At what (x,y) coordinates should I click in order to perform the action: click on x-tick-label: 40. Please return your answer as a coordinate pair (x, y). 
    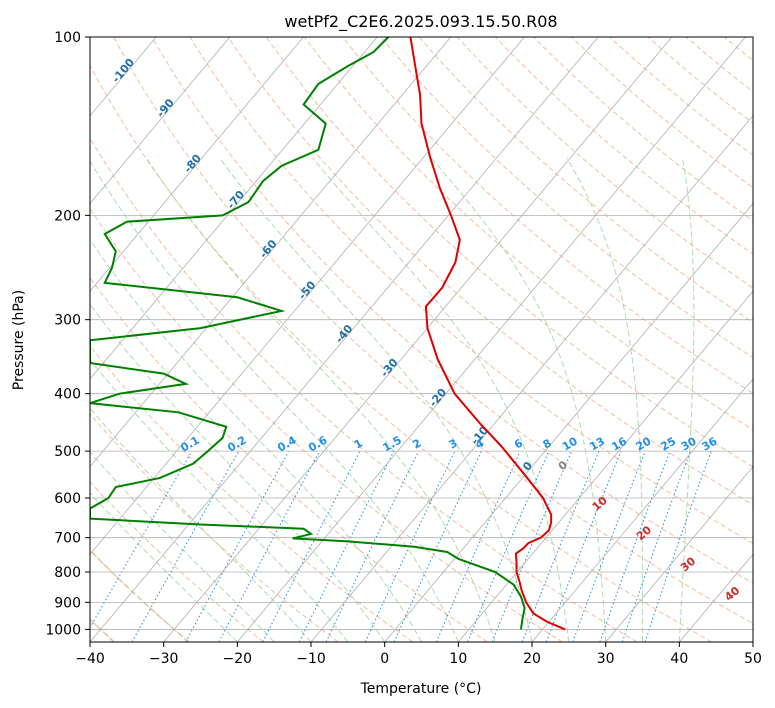
    Looking at the image, I should click on (679, 659).